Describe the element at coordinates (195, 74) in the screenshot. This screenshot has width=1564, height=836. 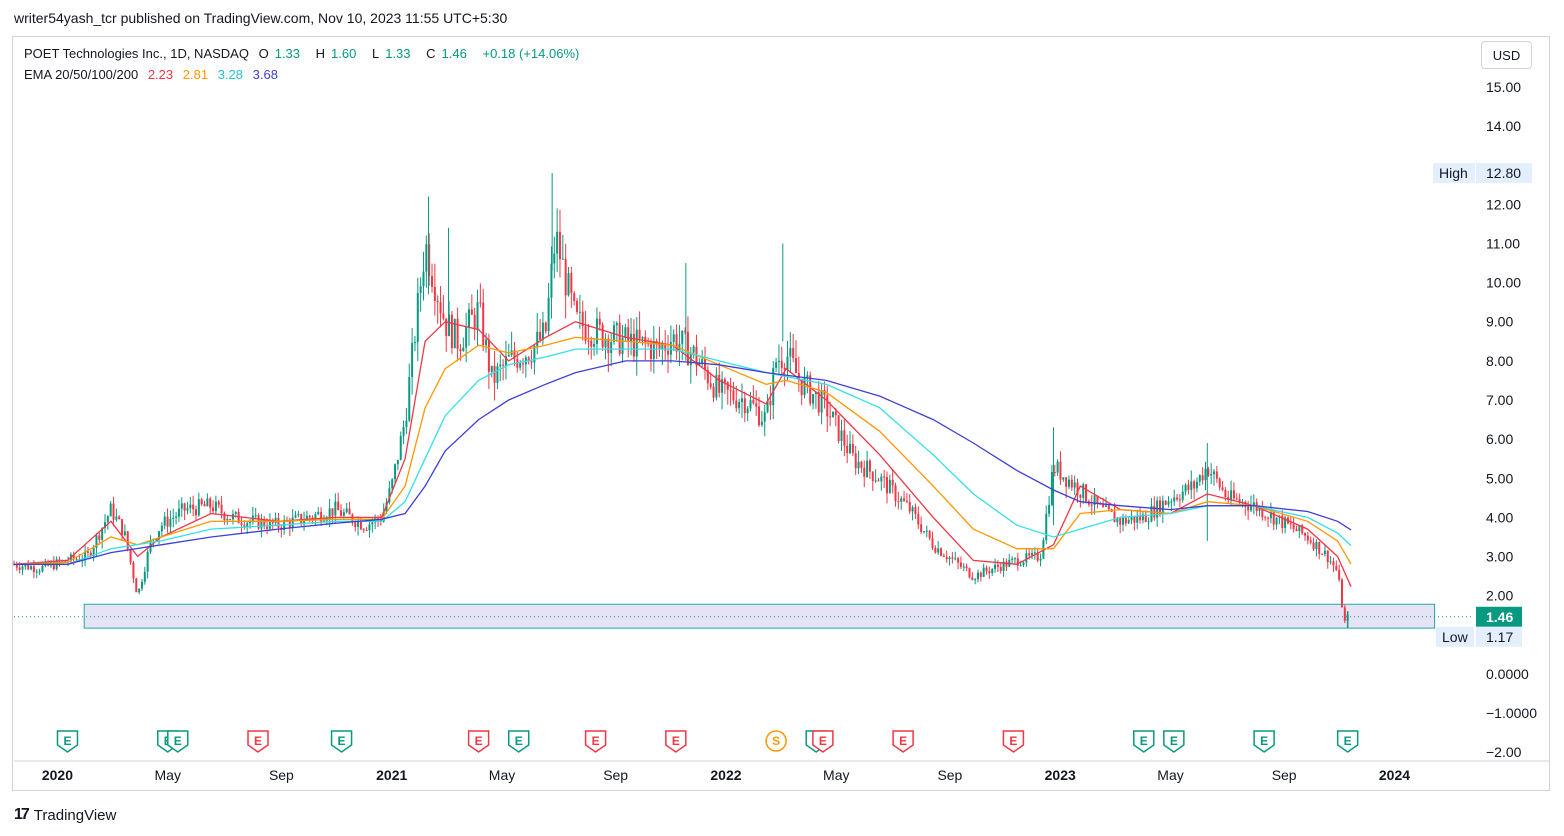
I see `ema50-value: 2.81` at that location.